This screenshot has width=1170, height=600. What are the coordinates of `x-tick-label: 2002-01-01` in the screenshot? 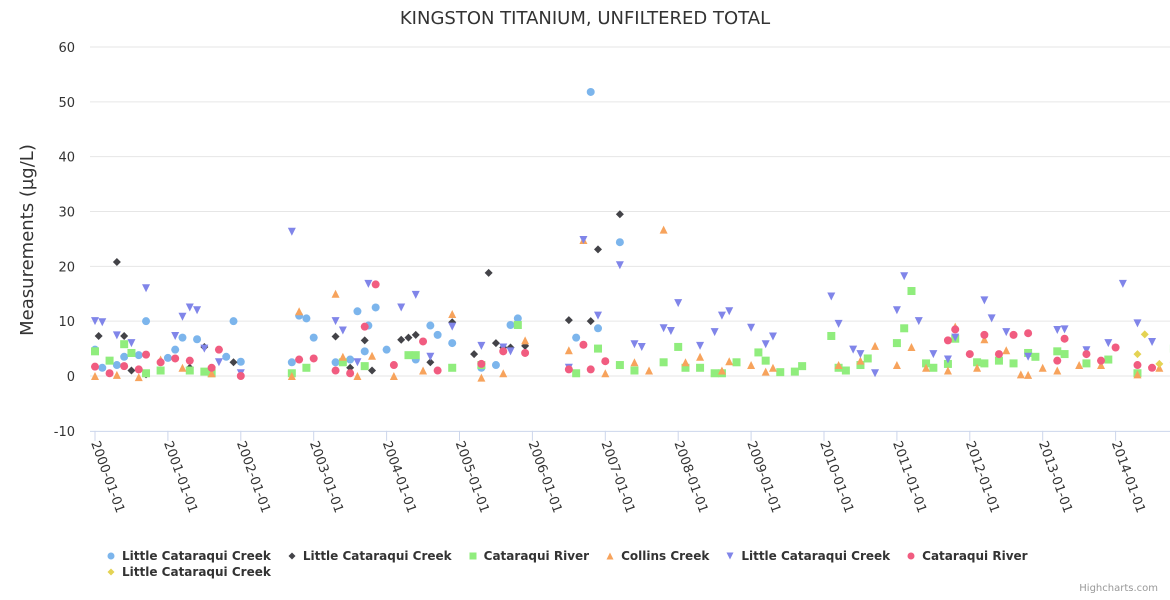 It's located at (253, 477).